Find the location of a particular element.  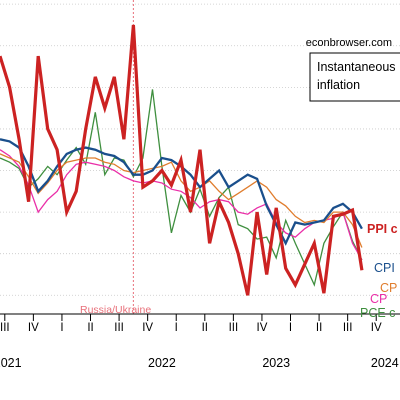

series-label-cp-orange: CP is located at coordinates (388, 288).